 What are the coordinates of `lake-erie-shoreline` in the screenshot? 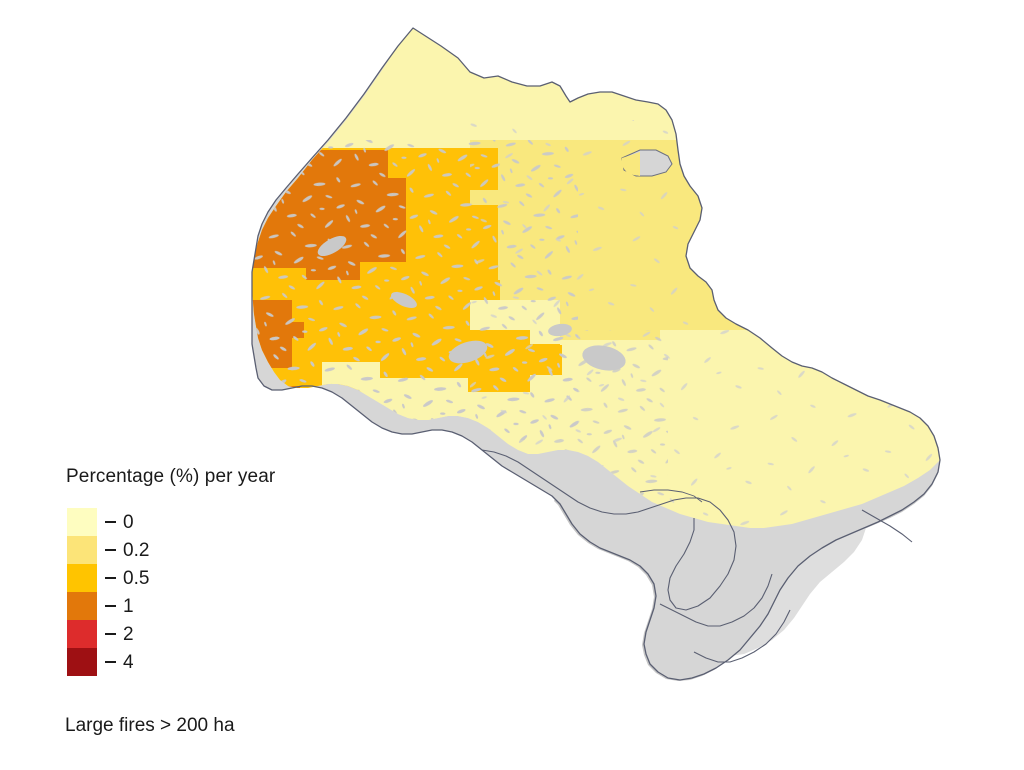 It's located at (742, 636).